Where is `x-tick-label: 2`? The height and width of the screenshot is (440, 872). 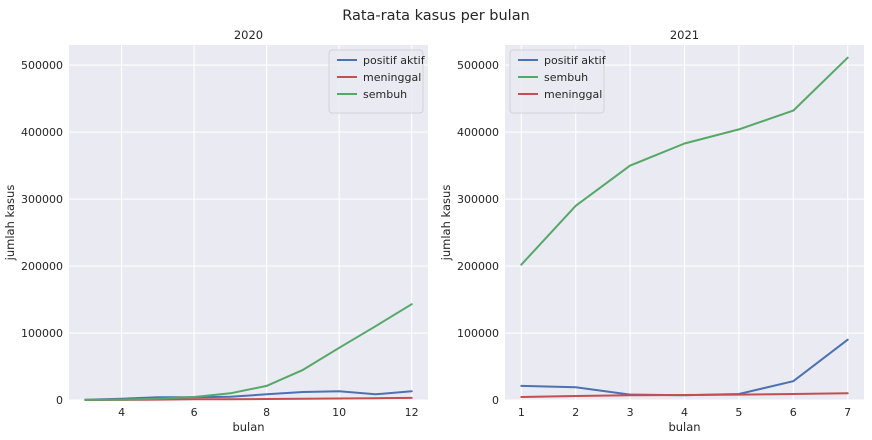 x-tick-label: 2 is located at coordinates (575, 412).